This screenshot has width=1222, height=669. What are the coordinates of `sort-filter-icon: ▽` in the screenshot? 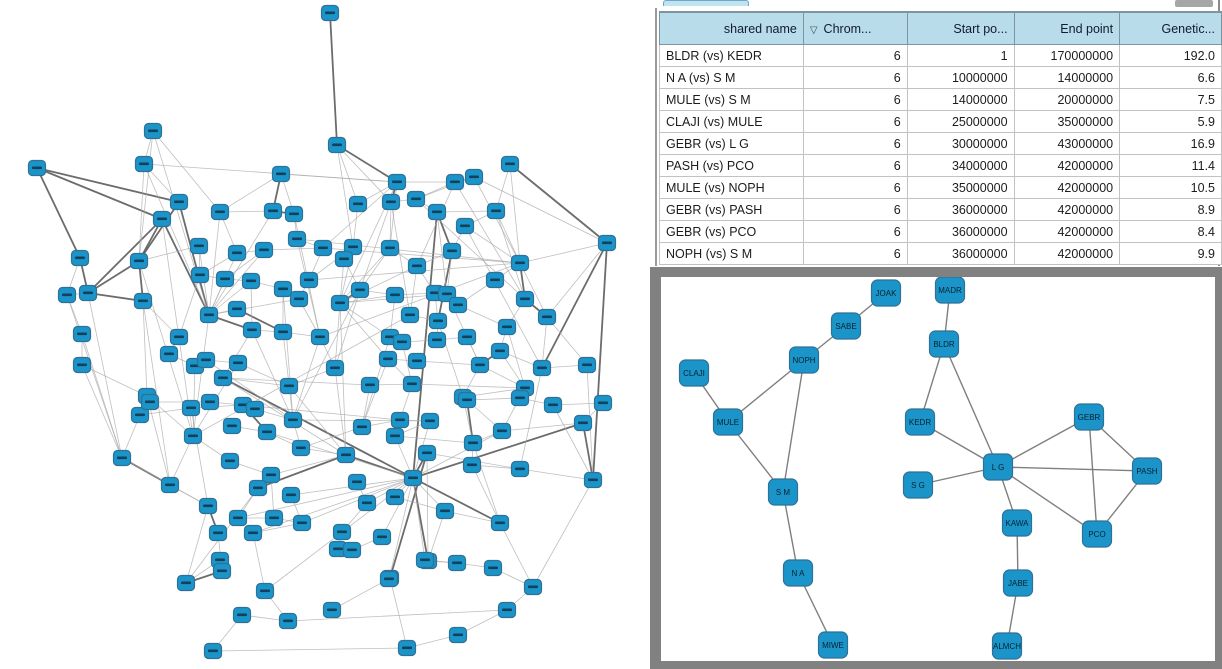 It's located at (813, 30).